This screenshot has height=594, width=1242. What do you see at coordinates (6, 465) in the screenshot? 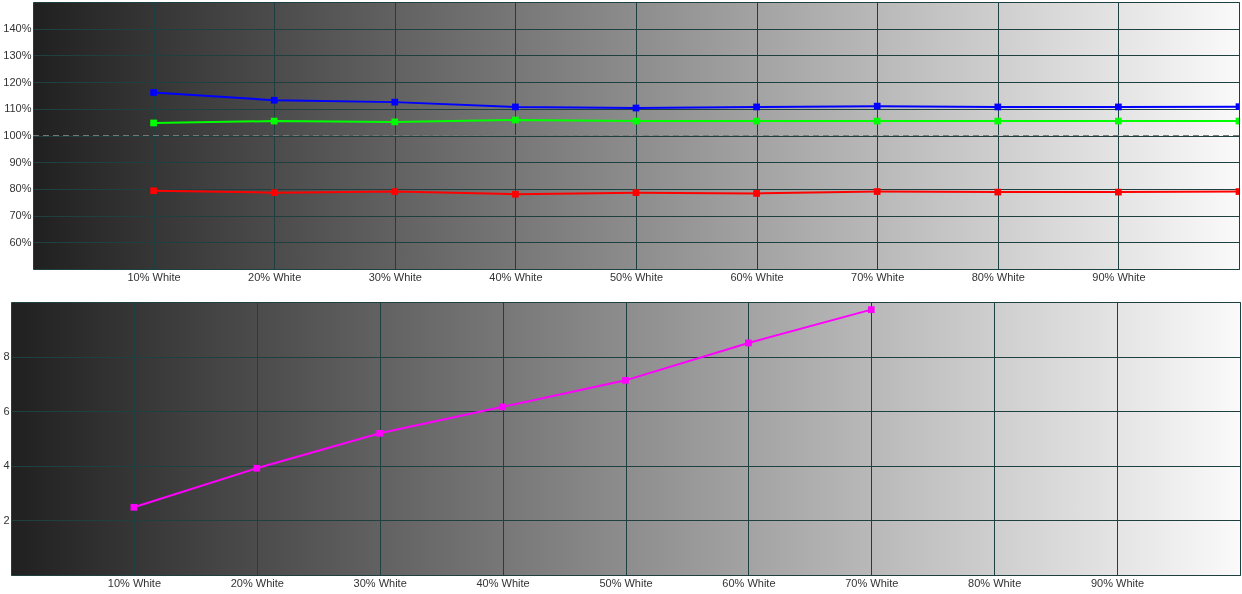
I see `y-tick-label: 4` at bounding box center [6, 465].